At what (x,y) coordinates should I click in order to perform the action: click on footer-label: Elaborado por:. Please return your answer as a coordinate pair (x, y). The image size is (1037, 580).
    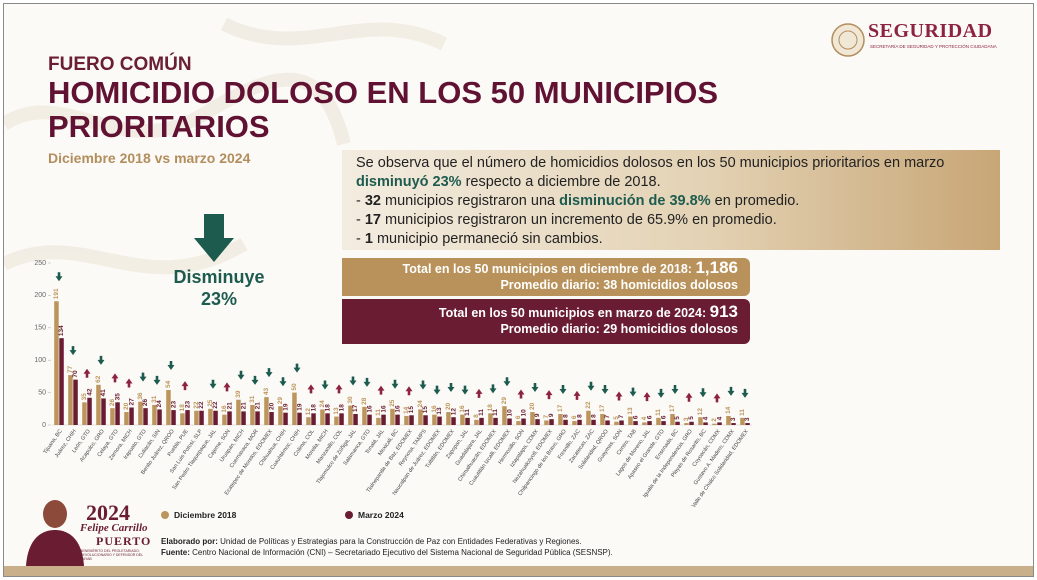
    Looking at the image, I should click on (189, 541).